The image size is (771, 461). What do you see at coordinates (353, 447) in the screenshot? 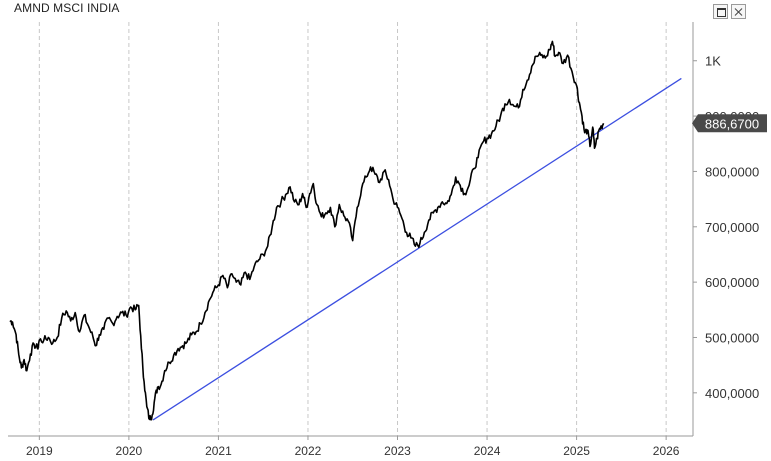
I see `x-axis-ticks: 2019 2020 2021 2022 2023 2024 2025 2026` at bounding box center [353, 447].